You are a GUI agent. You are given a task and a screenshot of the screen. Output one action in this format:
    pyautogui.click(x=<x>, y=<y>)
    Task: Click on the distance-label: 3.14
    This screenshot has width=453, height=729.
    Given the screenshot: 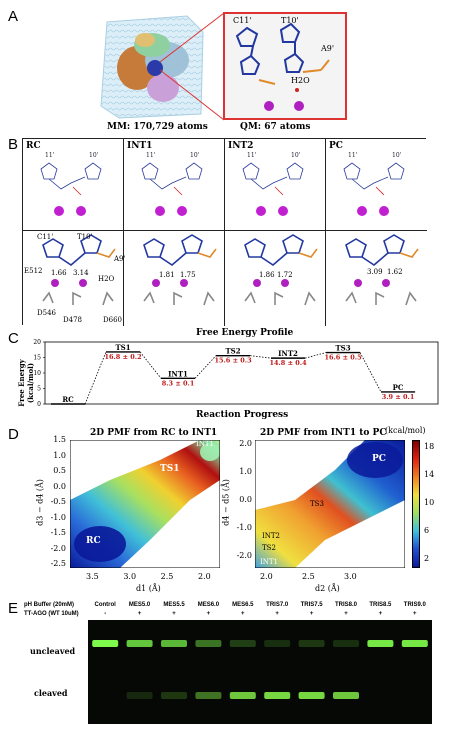 What is the action you would take?
    pyautogui.click(x=81, y=273)
    